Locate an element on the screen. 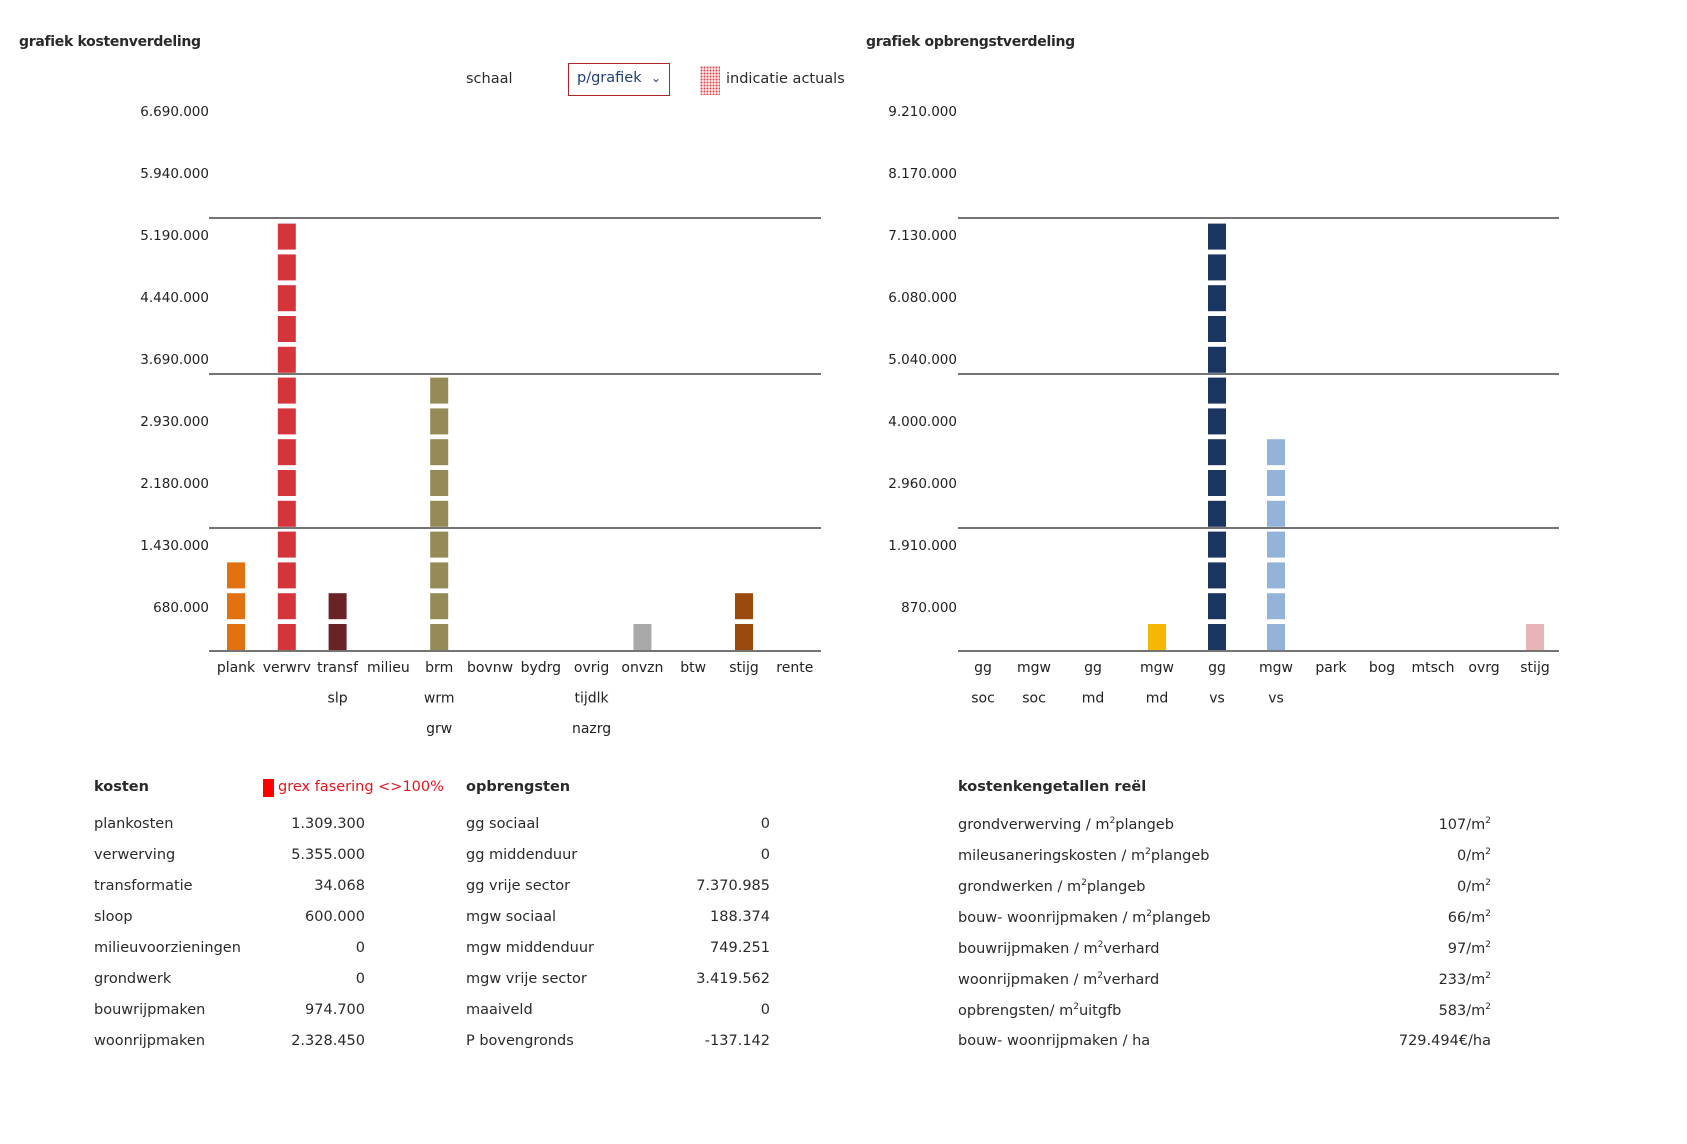  y-tick-label: 5.940.000 is located at coordinates (174, 174).